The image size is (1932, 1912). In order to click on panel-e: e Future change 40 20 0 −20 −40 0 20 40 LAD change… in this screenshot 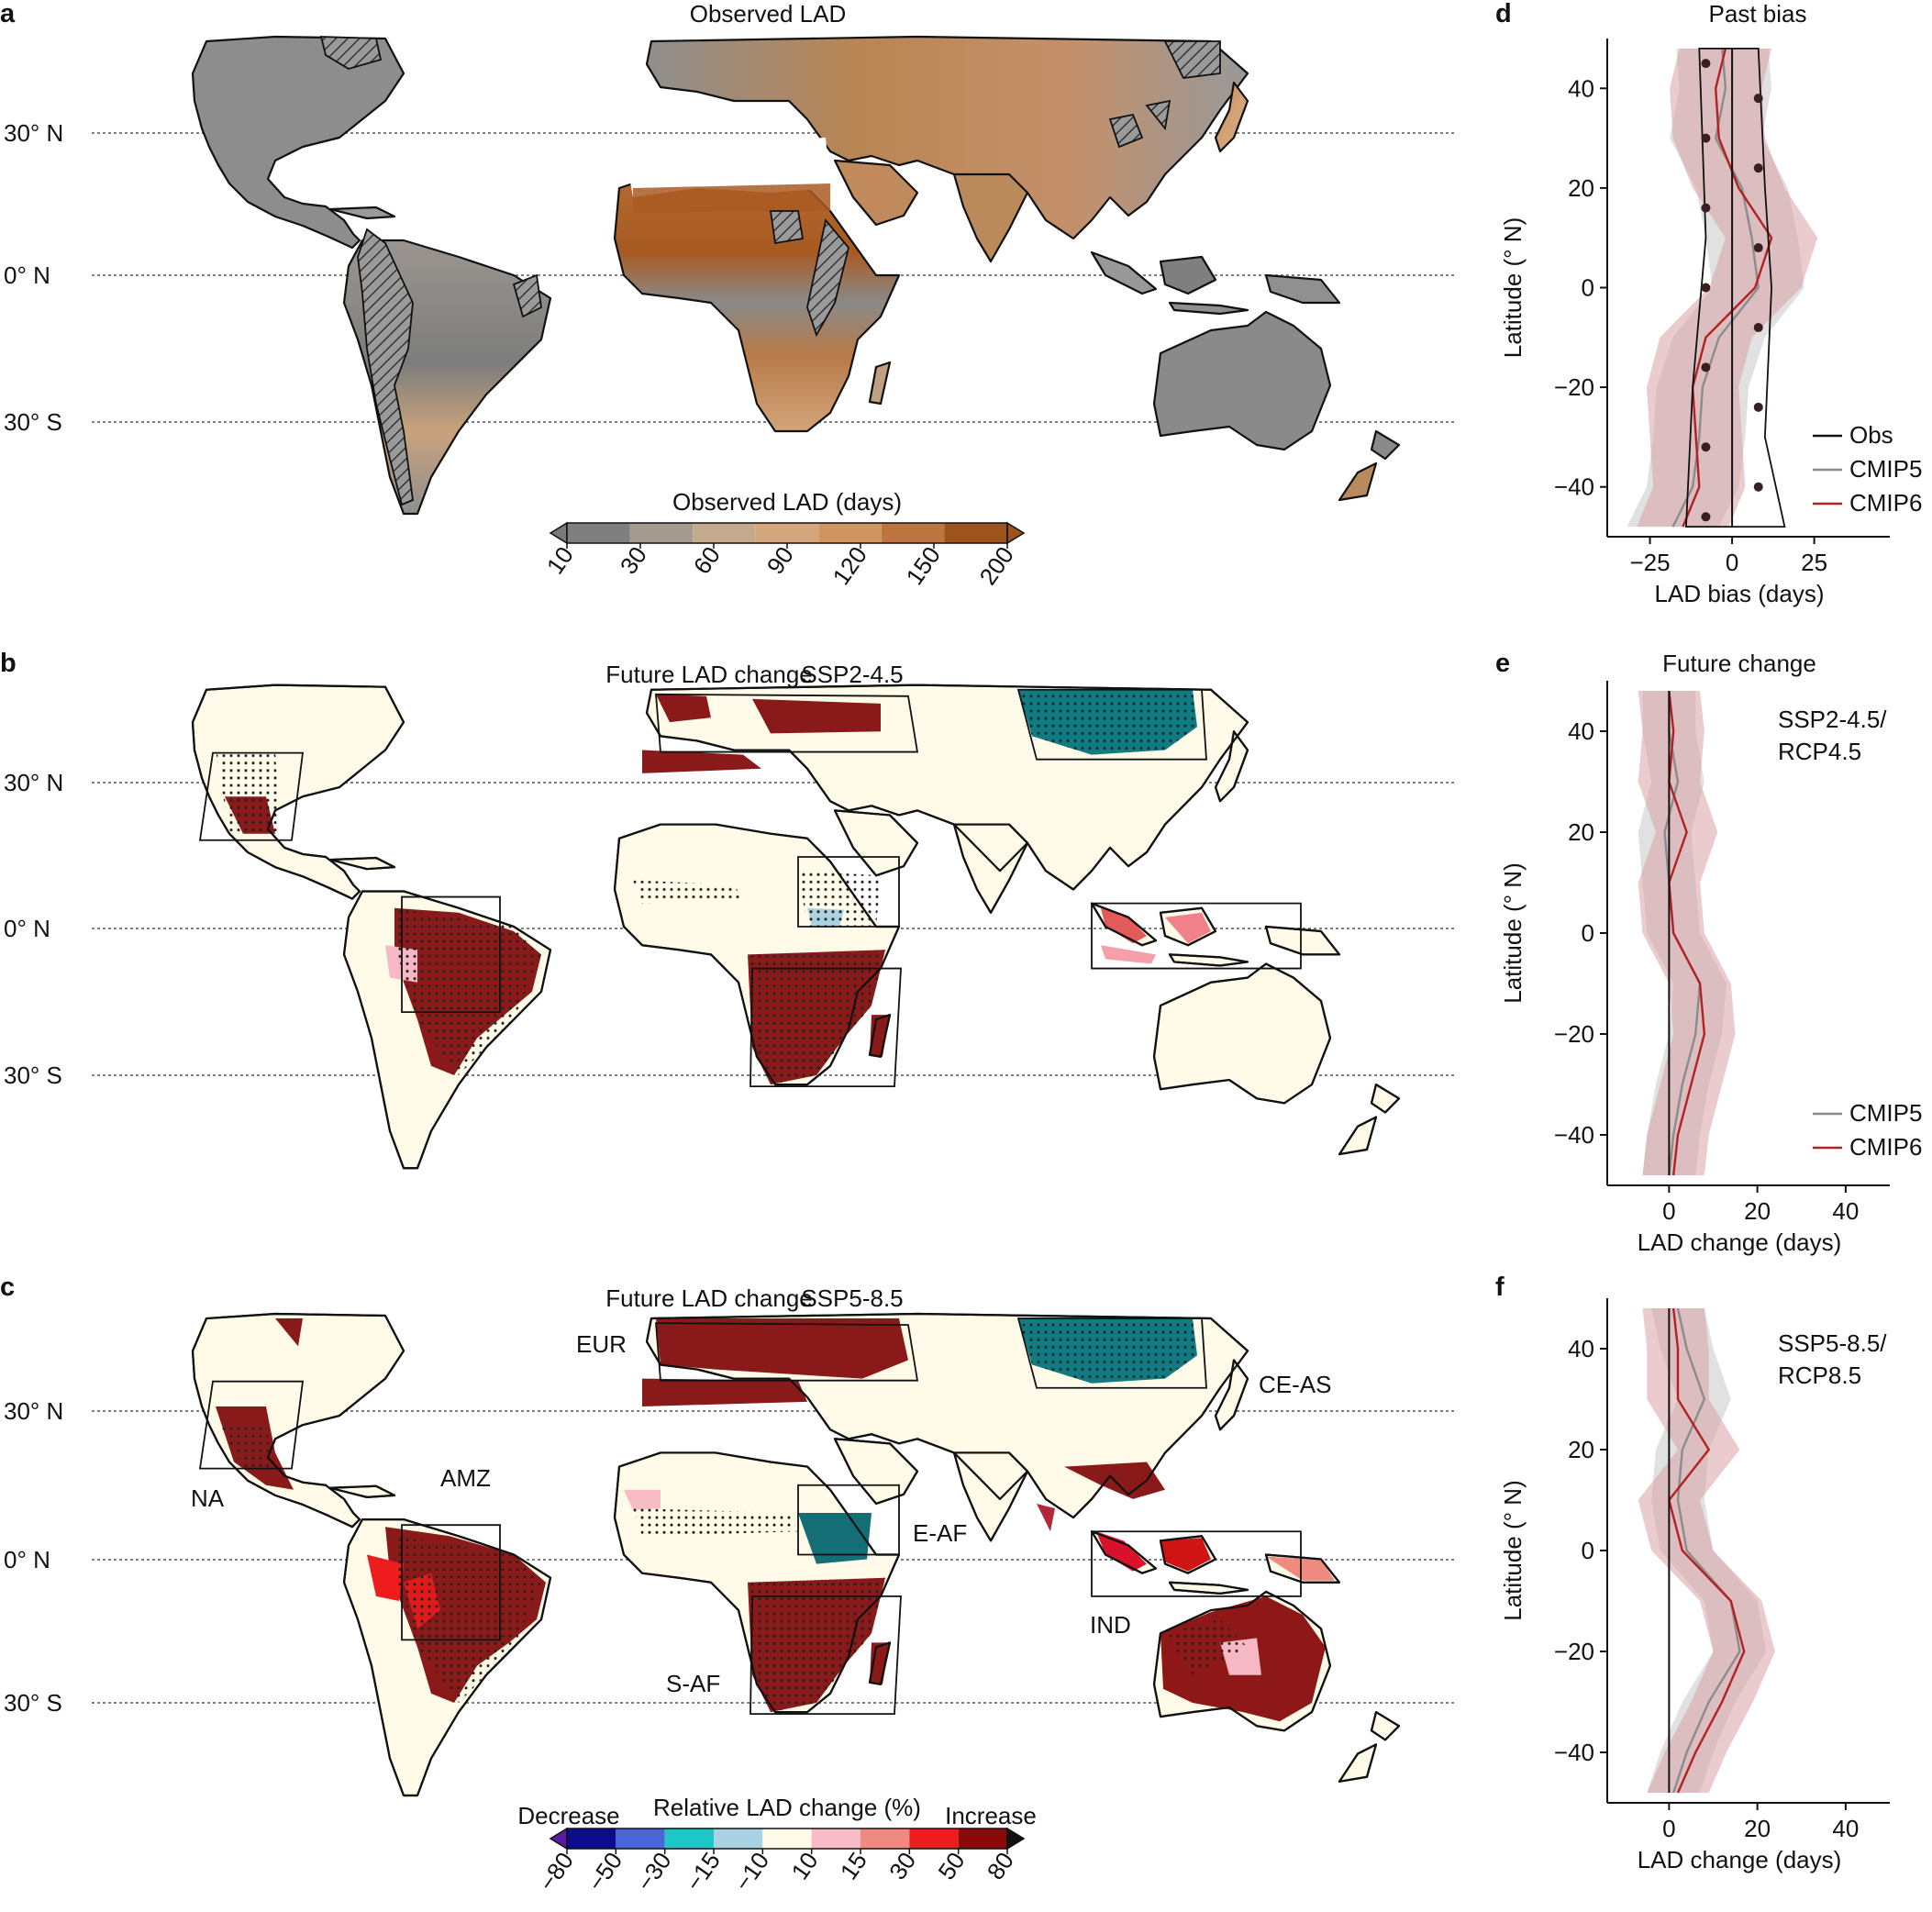, I will do `click(1708, 953)`.